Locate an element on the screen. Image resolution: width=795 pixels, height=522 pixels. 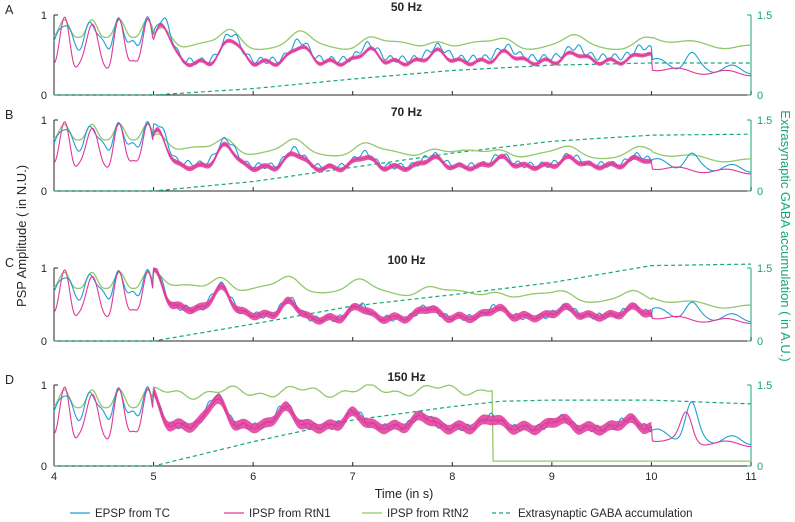
panel-title: 150 Hz is located at coordinates (406, 377).